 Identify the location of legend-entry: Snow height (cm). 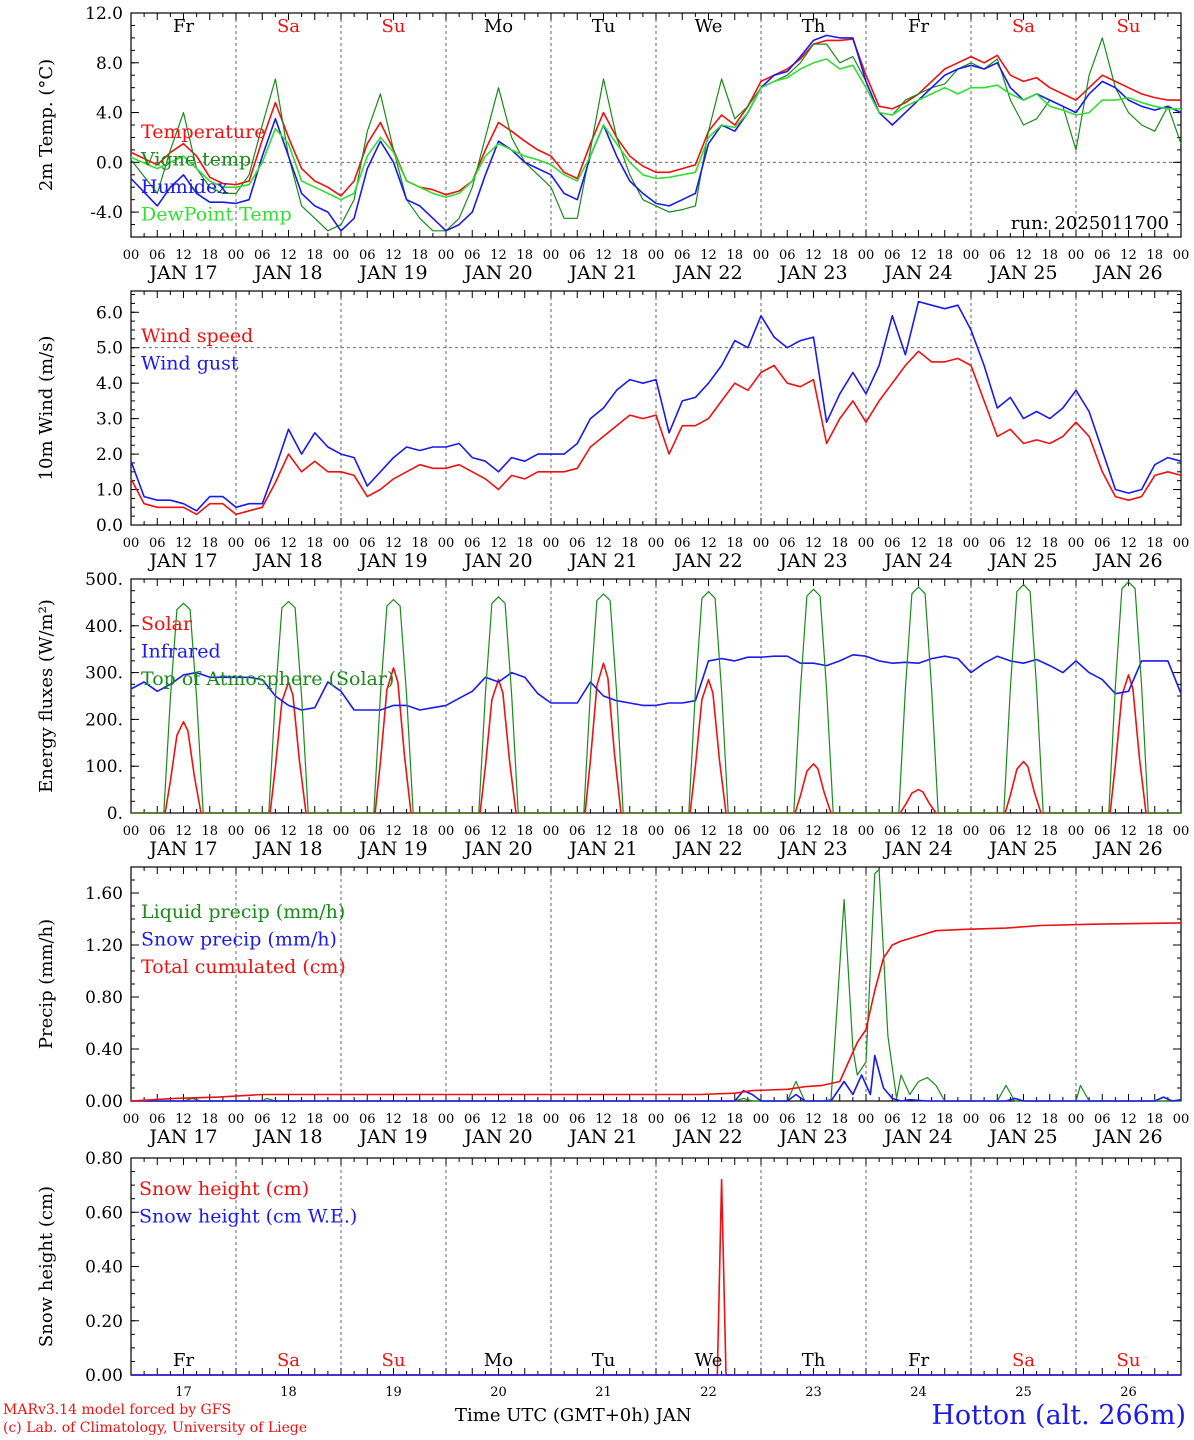
(224, 1189).